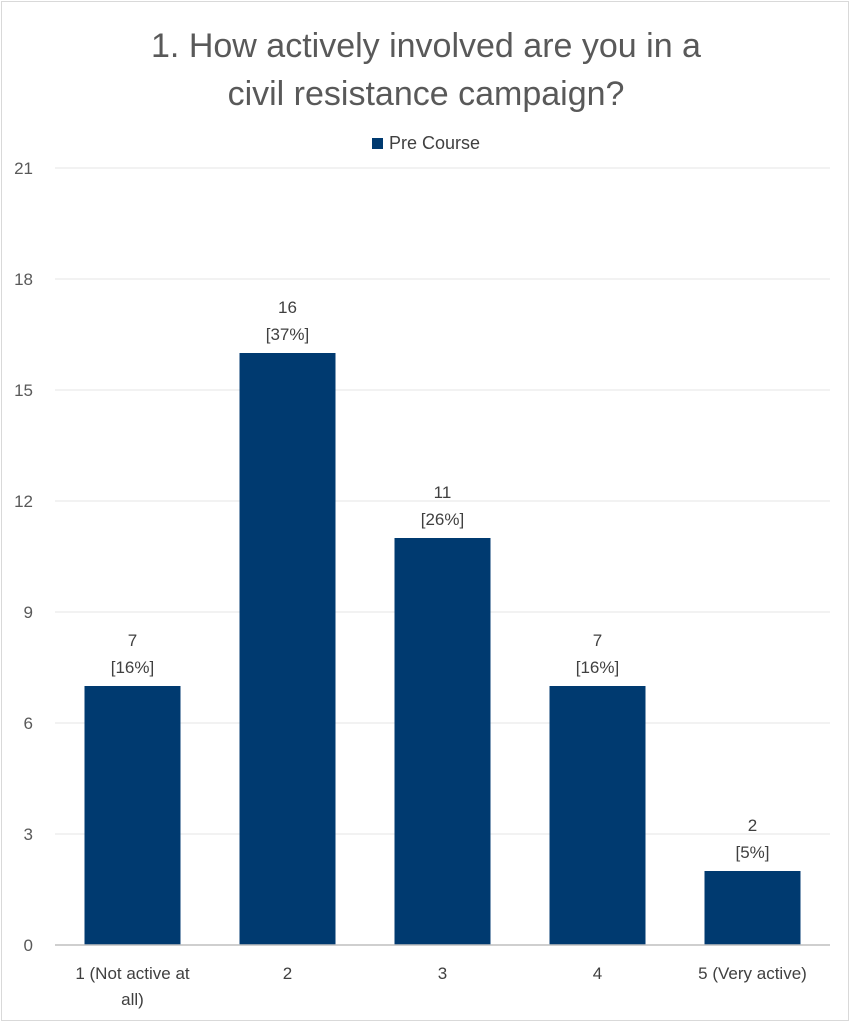 This screenshot has width=852, height=1024. Describe the element at coordinates (426, 46) in the screenshot. I see `chart-title-line-1: 1. How actively involved are you in a` at that location.